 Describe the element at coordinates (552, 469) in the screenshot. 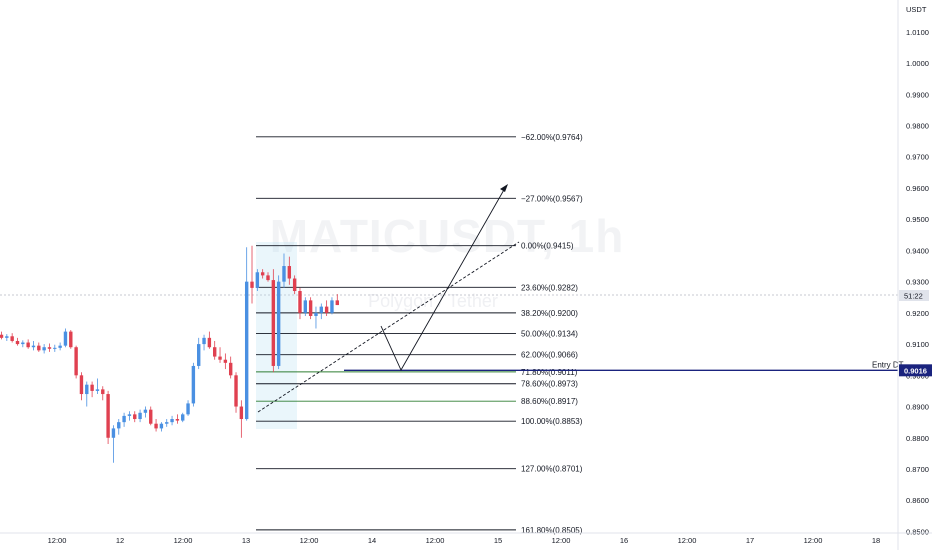

I see `fib-level-label: 127.00%(0.8701)` at that location.